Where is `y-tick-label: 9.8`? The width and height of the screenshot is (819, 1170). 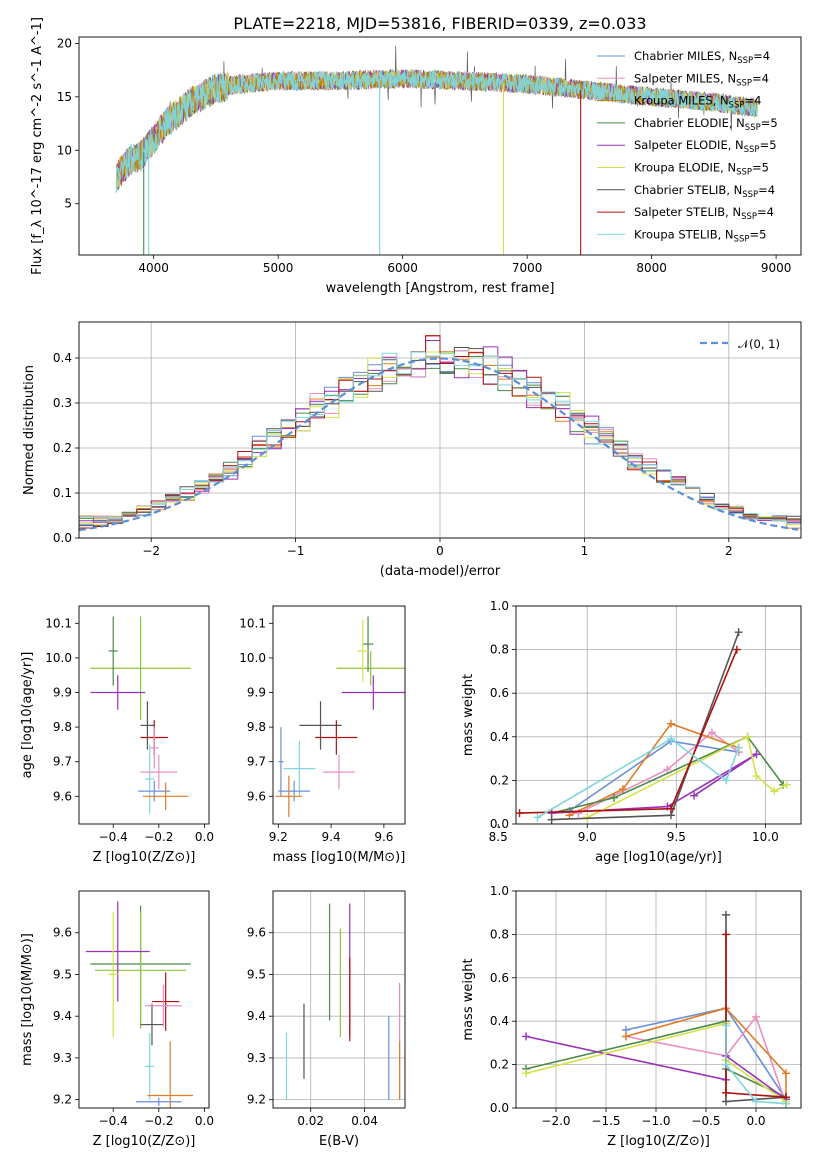 y-tick-label: 9.8 is located at coordinates (62, 727).